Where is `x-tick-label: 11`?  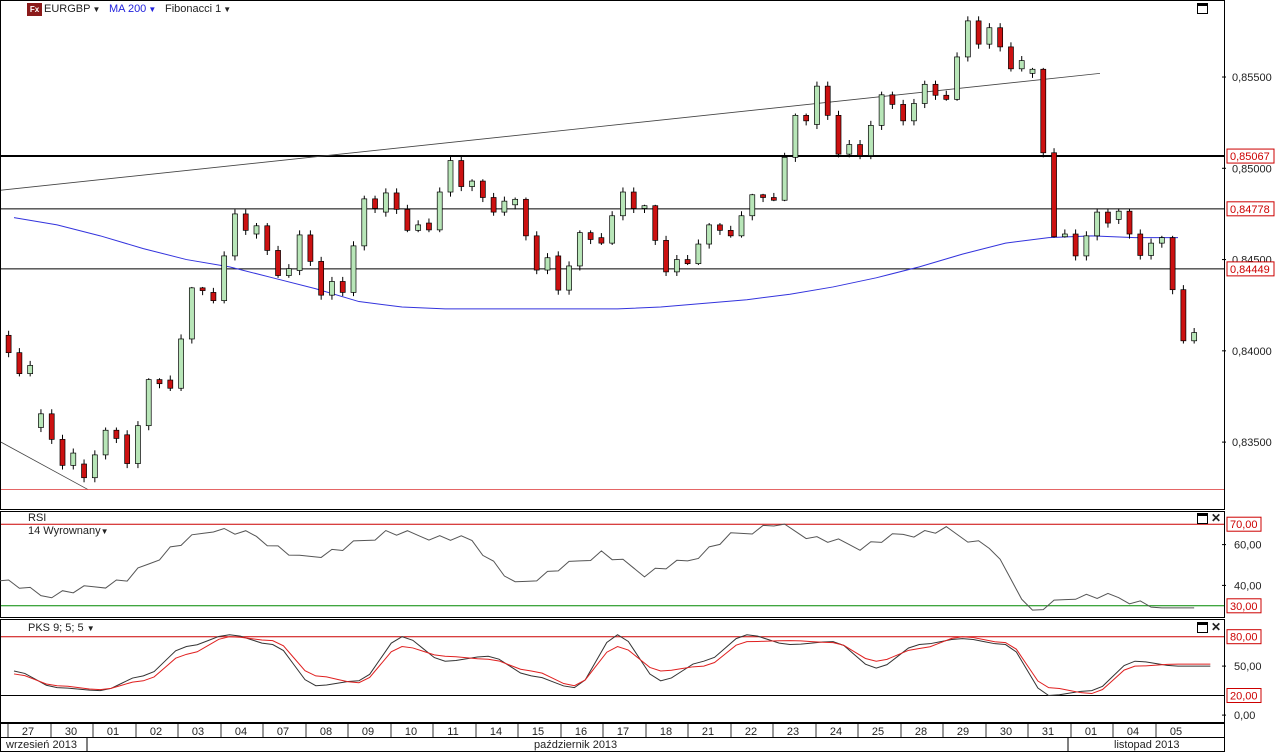
x-tick-label: 11 is located at coordinates (452, 732).